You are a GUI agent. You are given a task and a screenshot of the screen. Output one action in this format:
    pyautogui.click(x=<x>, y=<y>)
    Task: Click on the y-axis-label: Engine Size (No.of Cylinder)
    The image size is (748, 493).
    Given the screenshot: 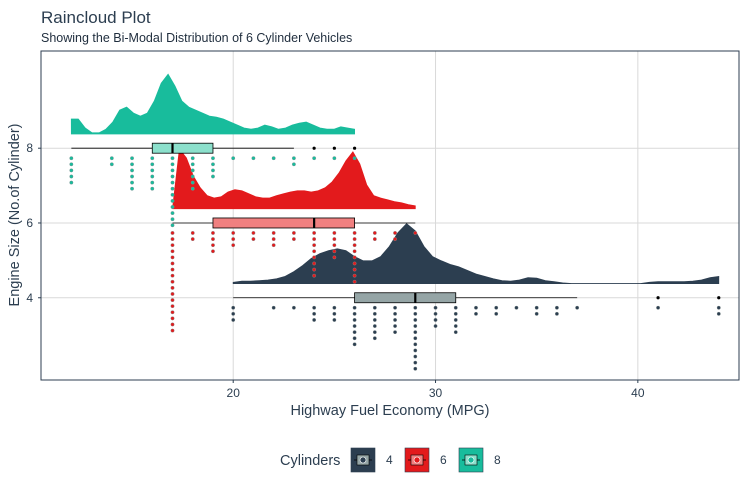 What is the action you would take?
    pyautogui.click(x=15, y=215)
    